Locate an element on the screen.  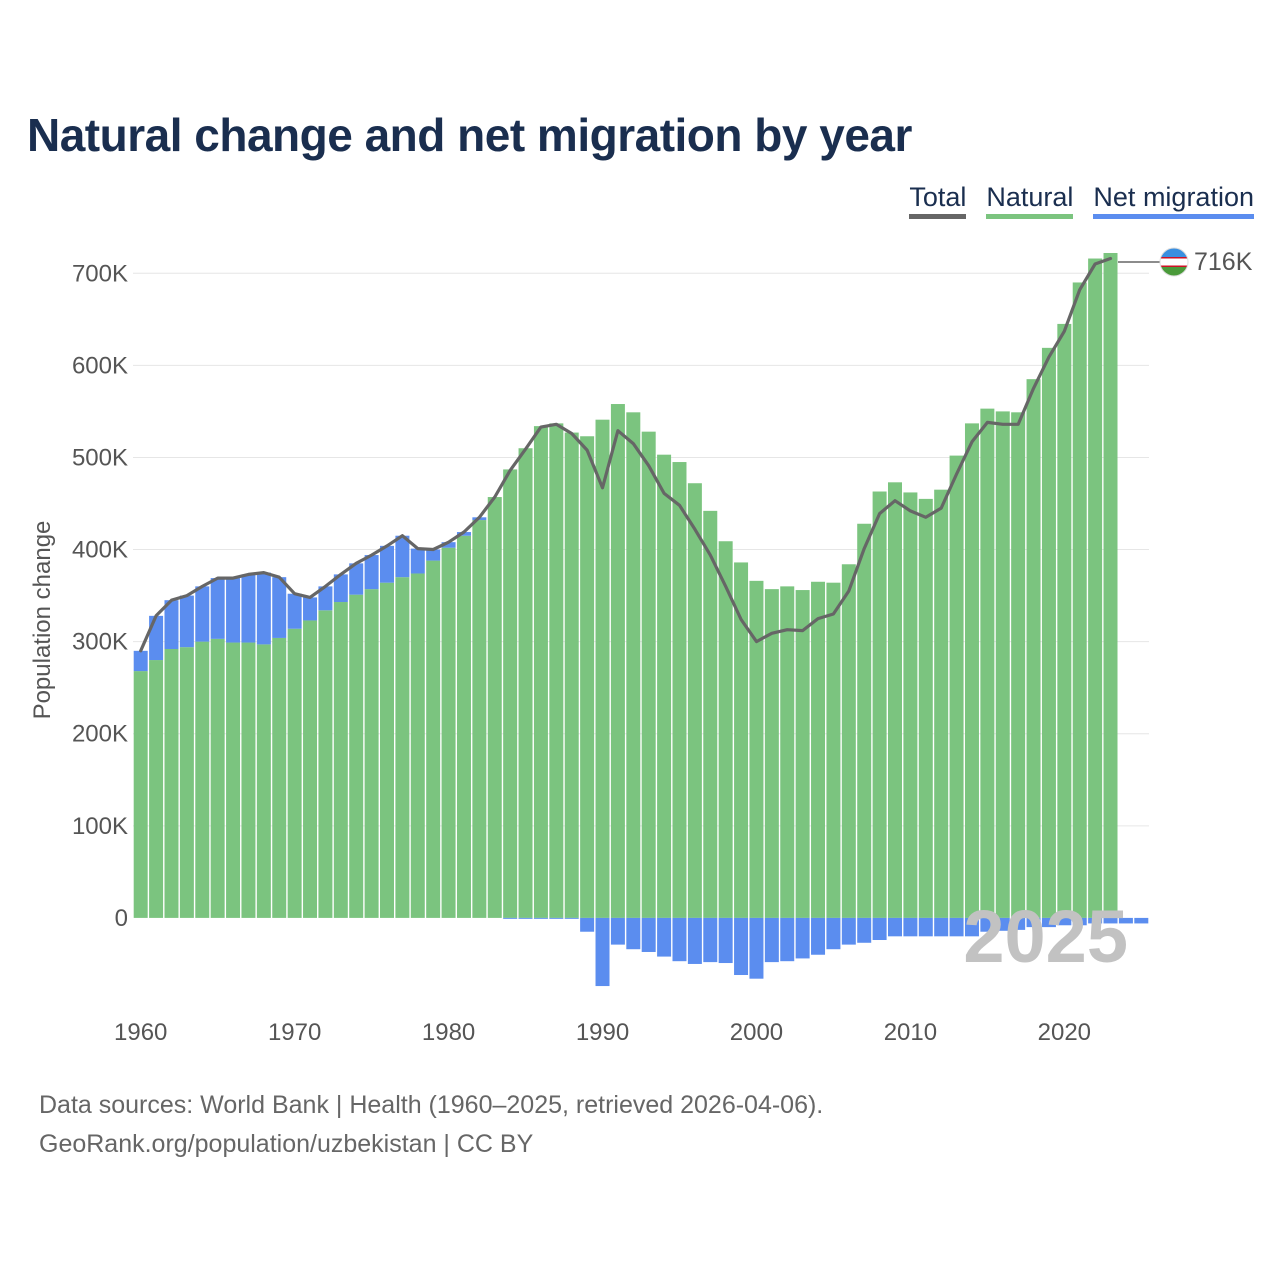
legend-natural: Natural is located at coordinates (1030, 200).